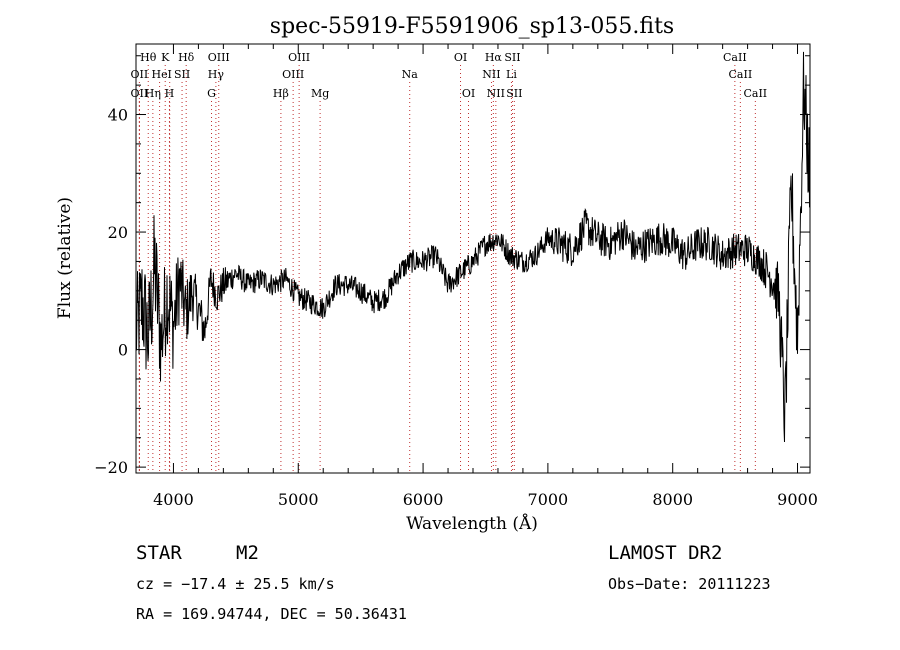 Image resolution: width=900 pixels, height=650 pixels. What do you see at coordinates (423, 499) in the screenshot?
I see `x-tick-label: 6000` at bounding box center [423, 499].